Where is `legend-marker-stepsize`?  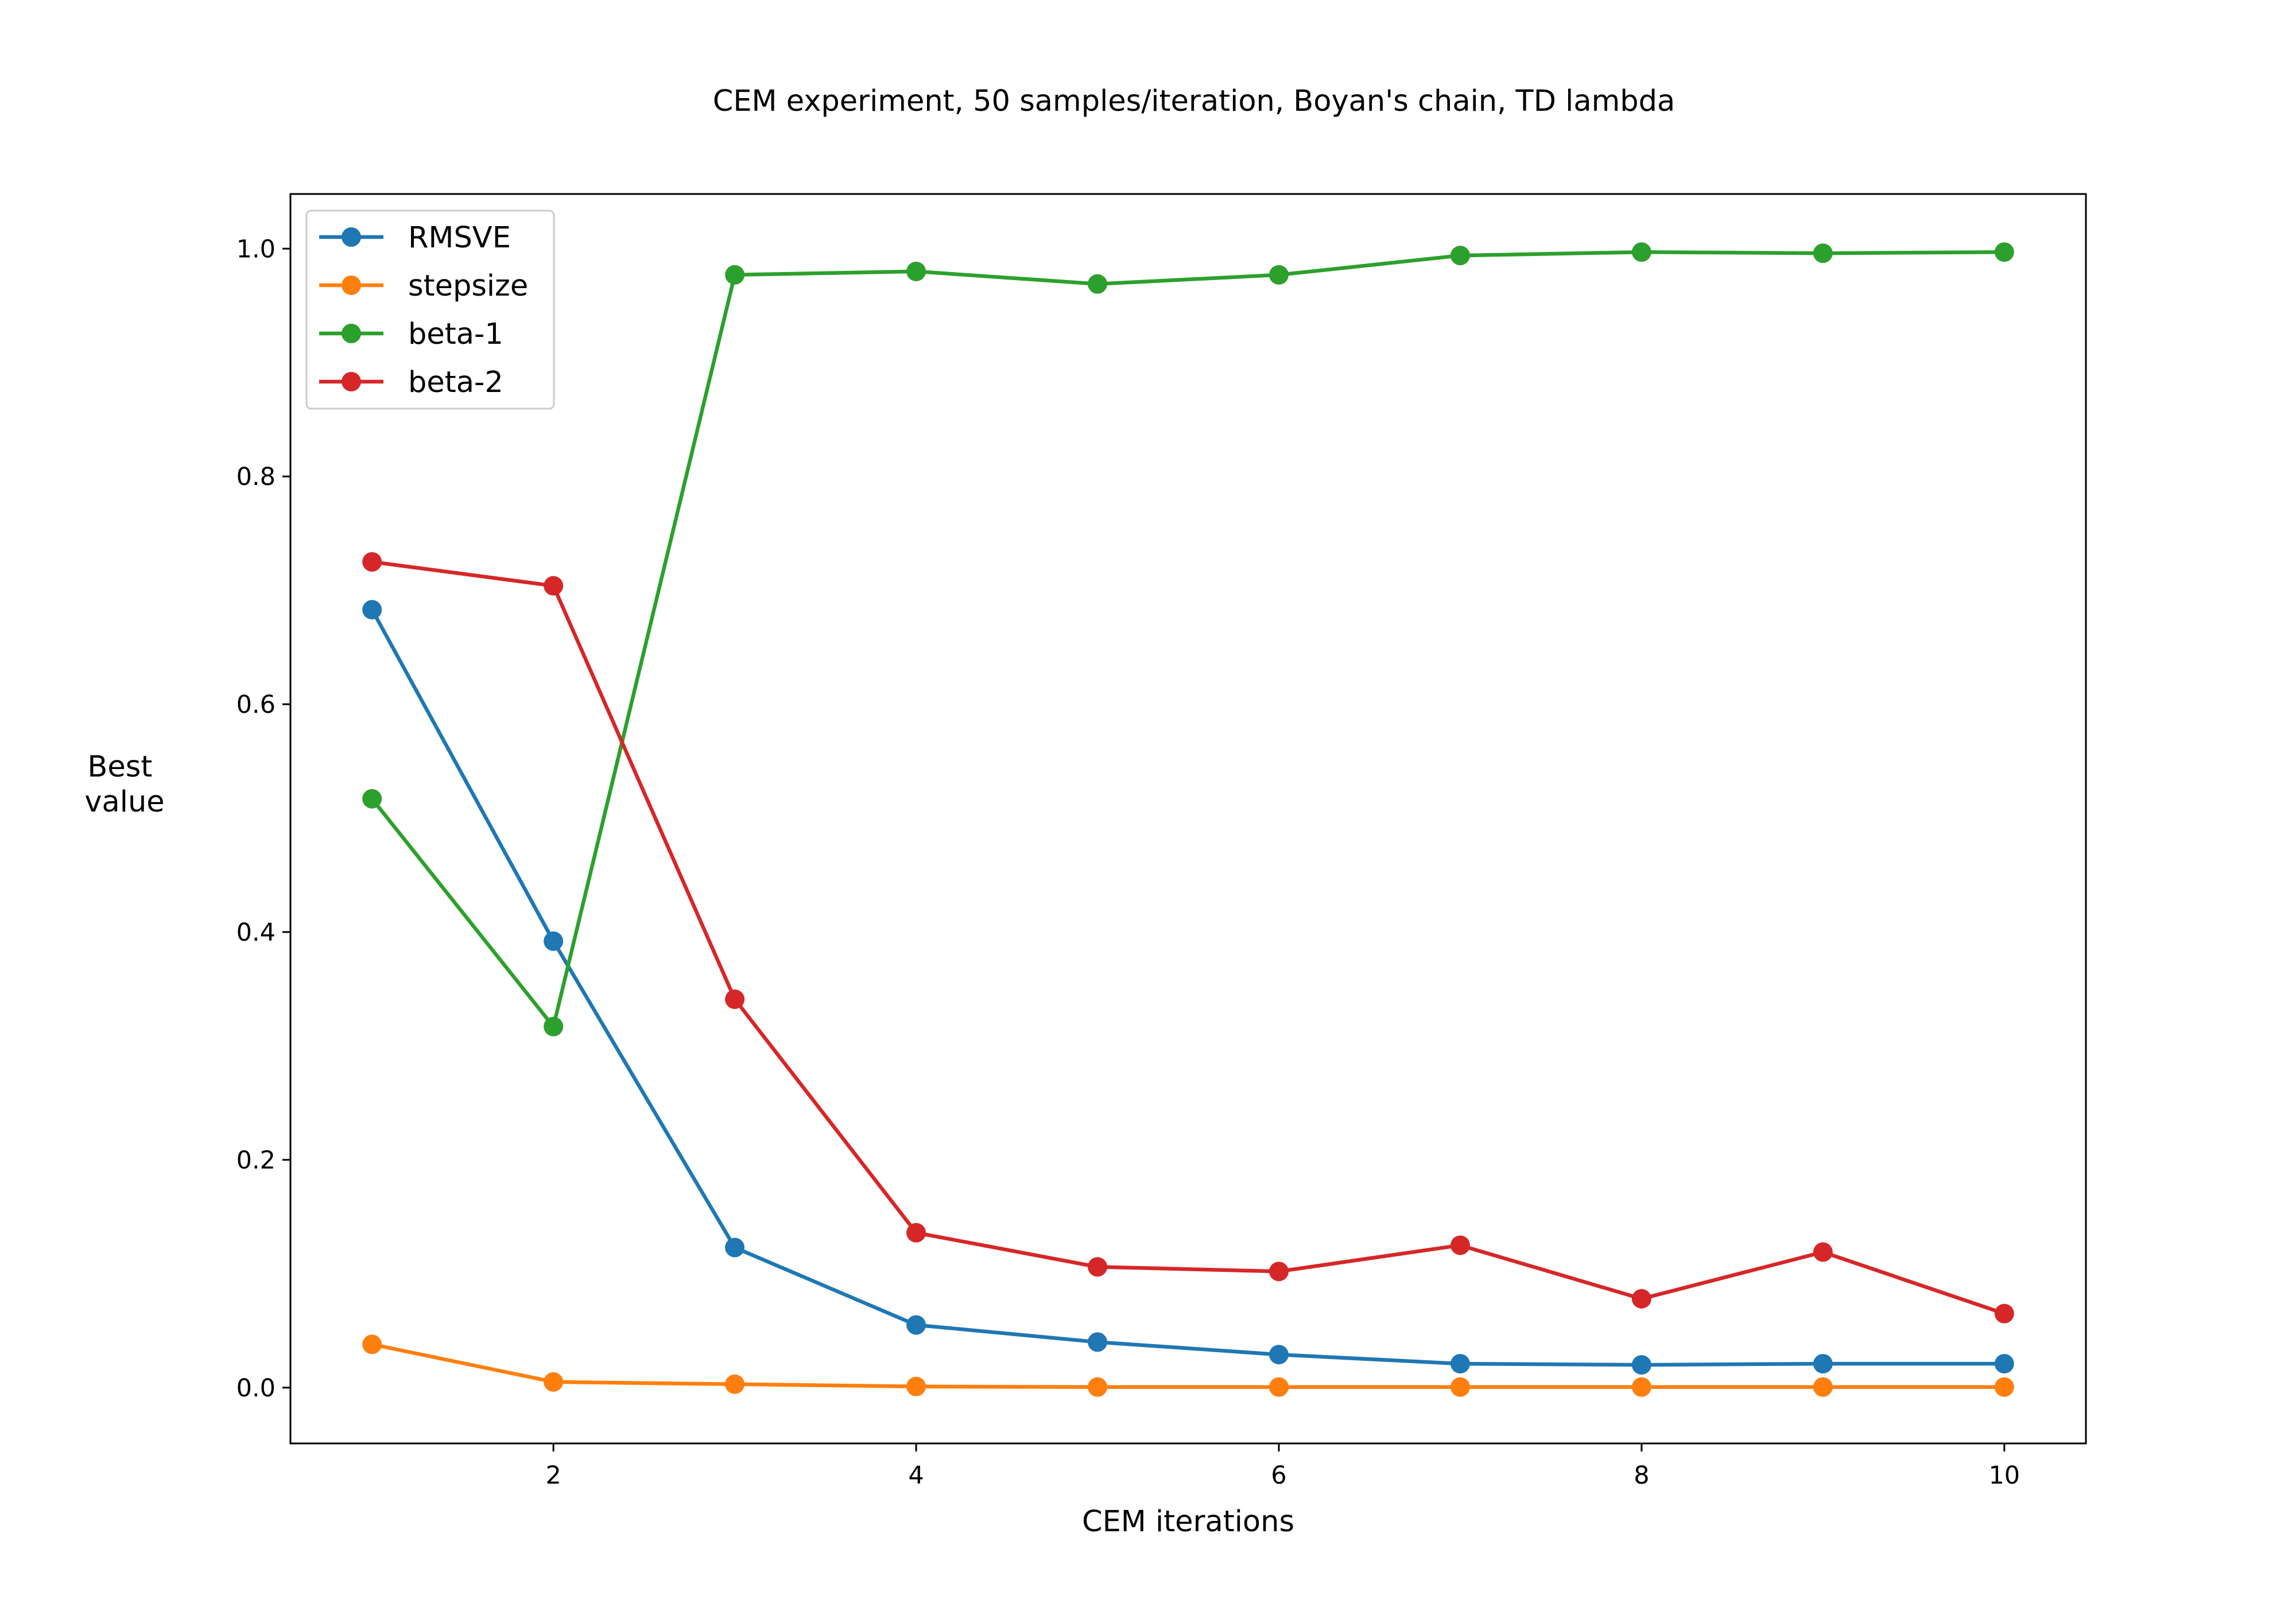
legend-marker-stepsize is located at coordinates (351, 285).